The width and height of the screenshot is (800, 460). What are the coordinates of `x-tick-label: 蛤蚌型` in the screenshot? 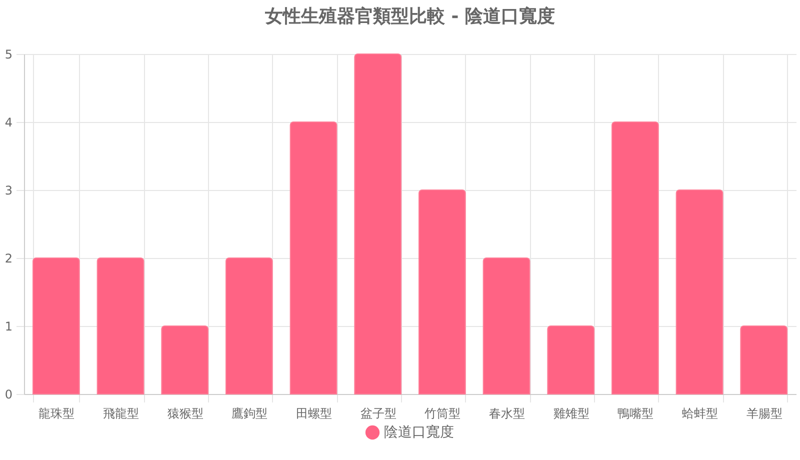 It's located at (700, 413).